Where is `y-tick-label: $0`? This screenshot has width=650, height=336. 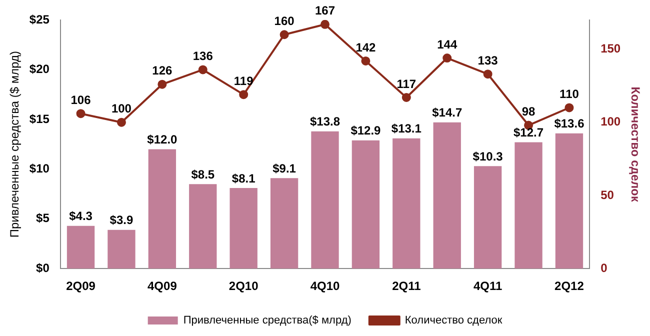
y-tick-label: $0 is located at coordinates (43, 267).